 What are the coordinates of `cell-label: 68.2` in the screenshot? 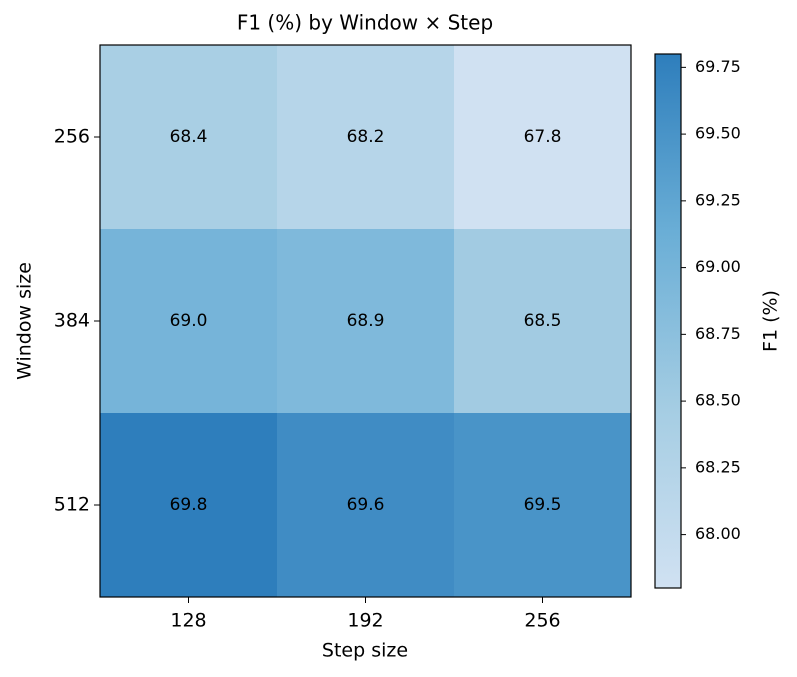 It's located at (366, 137).